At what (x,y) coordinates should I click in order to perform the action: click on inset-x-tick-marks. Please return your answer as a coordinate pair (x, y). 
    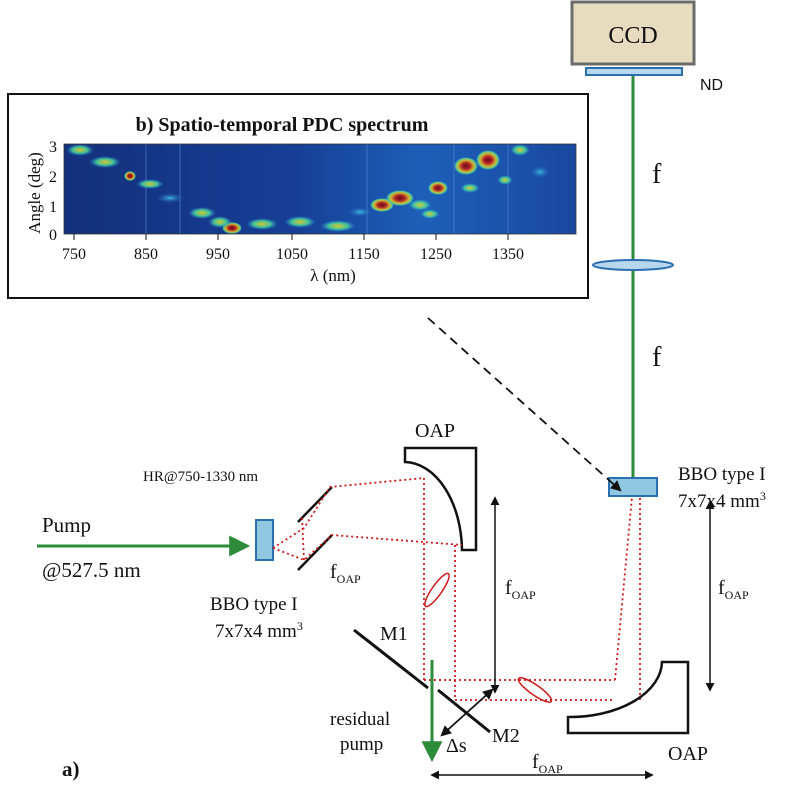
    Looking at the image, I should click on (291, 237).